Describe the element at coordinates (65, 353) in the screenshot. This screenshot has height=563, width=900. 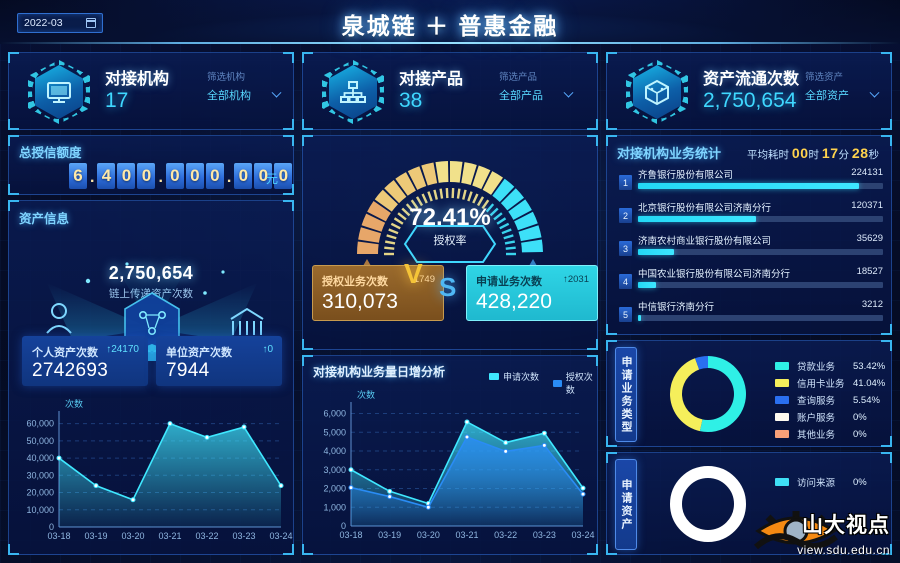
I see `personal-asset-label: 个人资产次数` at that location.